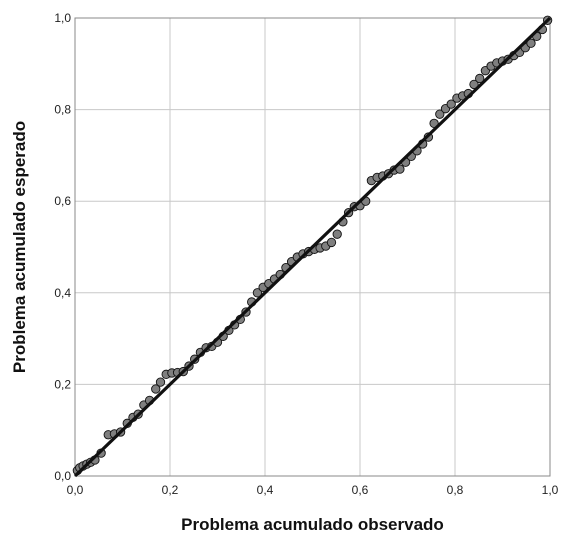 This screenshot has height=533, width=562. I want to click on y-tick-label: 1,0, so click(62, 18).